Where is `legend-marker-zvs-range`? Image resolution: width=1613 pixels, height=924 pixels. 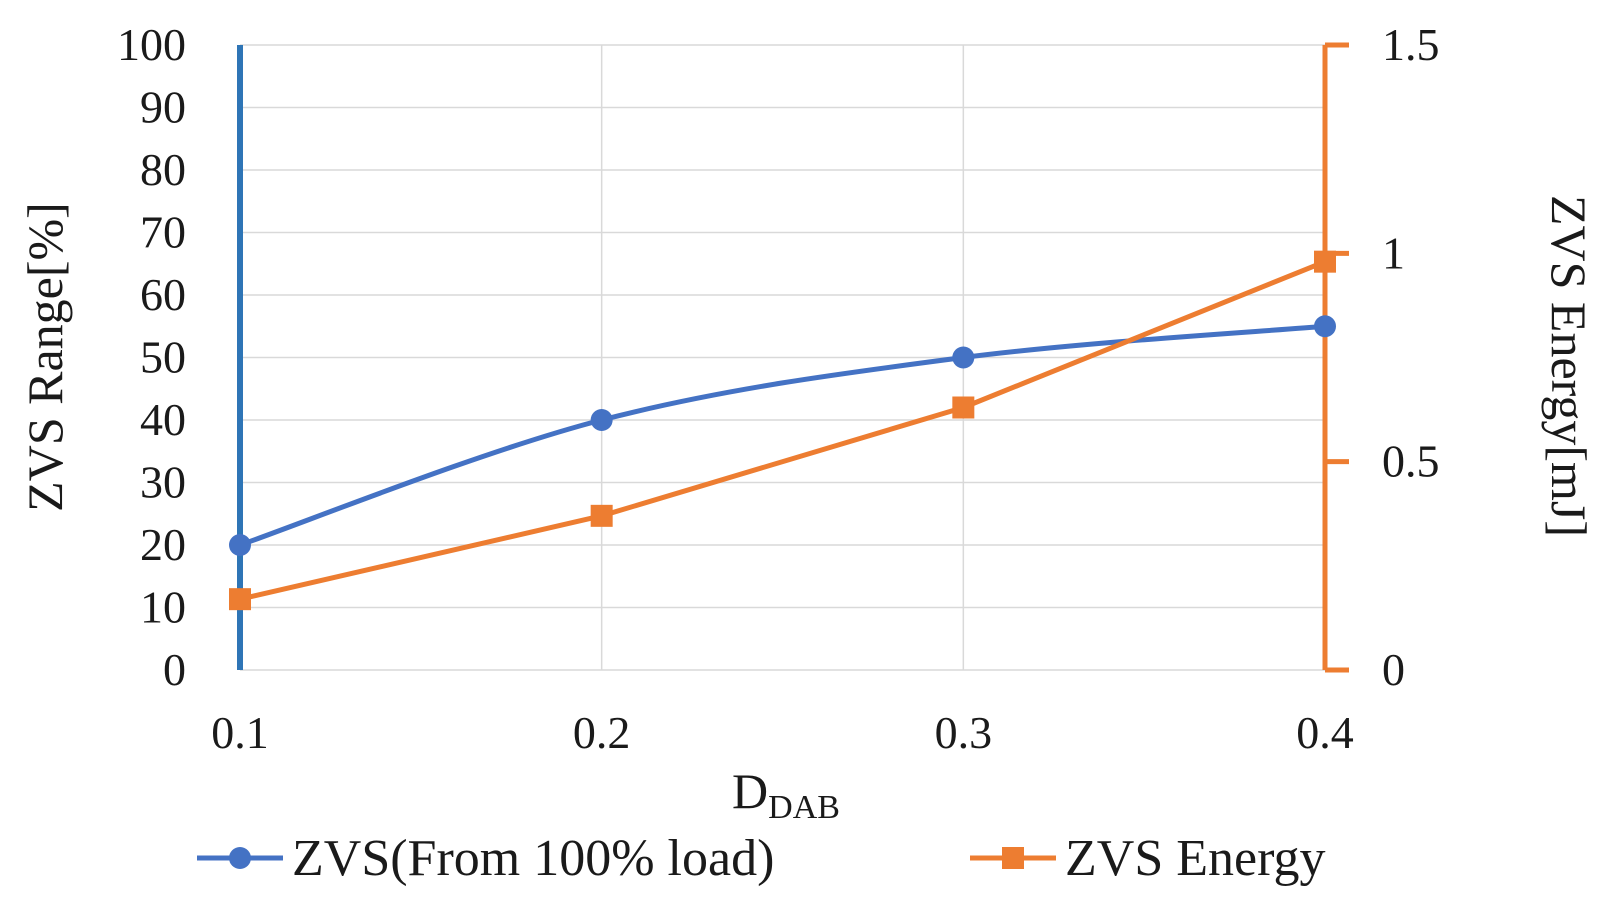 legend-marker-zvs-range is located at coordinates (240, 858).